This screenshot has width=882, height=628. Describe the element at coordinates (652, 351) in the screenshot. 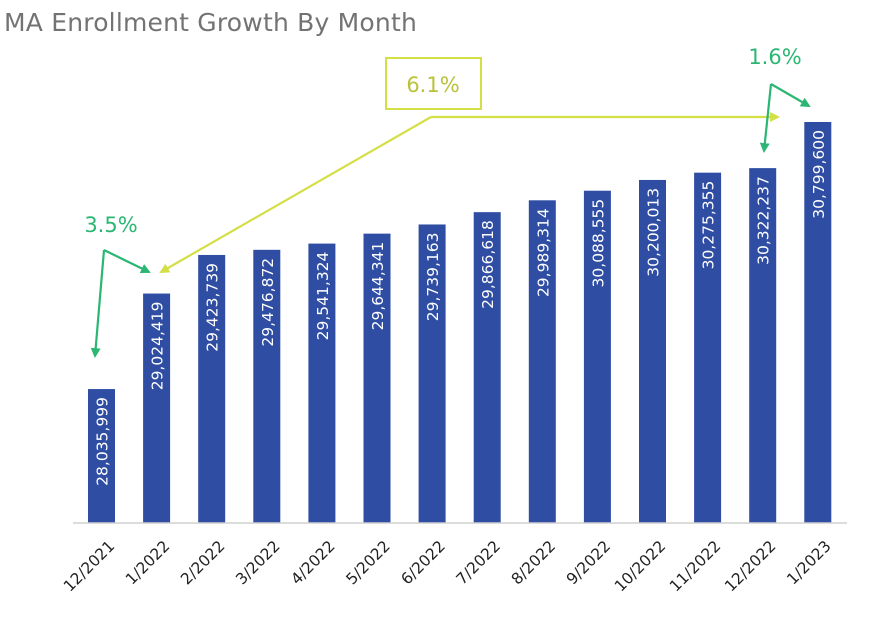

I see `bar-10/2022` at that location.